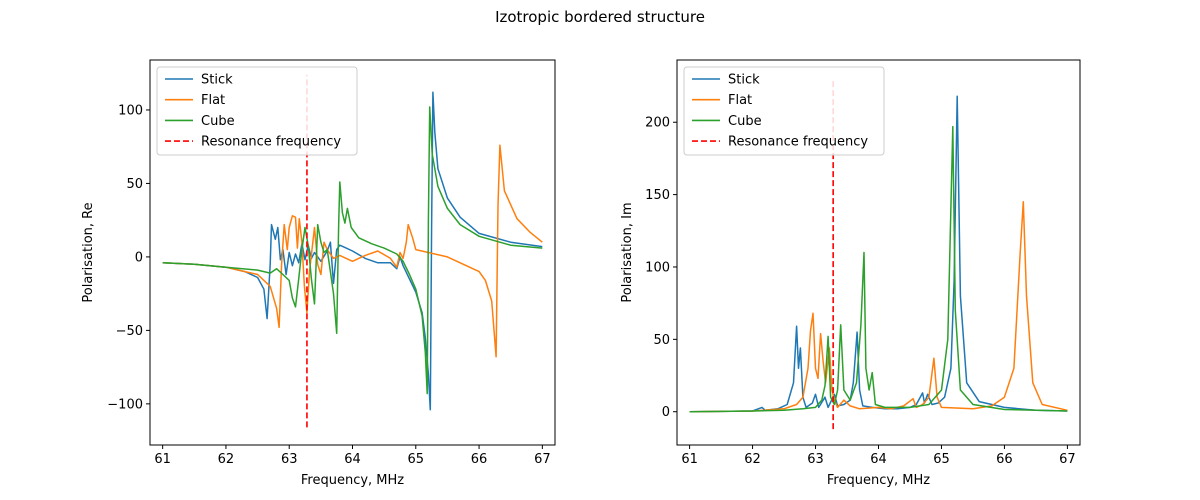  I want to click on y-axis-label: Polarisation, Re, so click(88, 252).